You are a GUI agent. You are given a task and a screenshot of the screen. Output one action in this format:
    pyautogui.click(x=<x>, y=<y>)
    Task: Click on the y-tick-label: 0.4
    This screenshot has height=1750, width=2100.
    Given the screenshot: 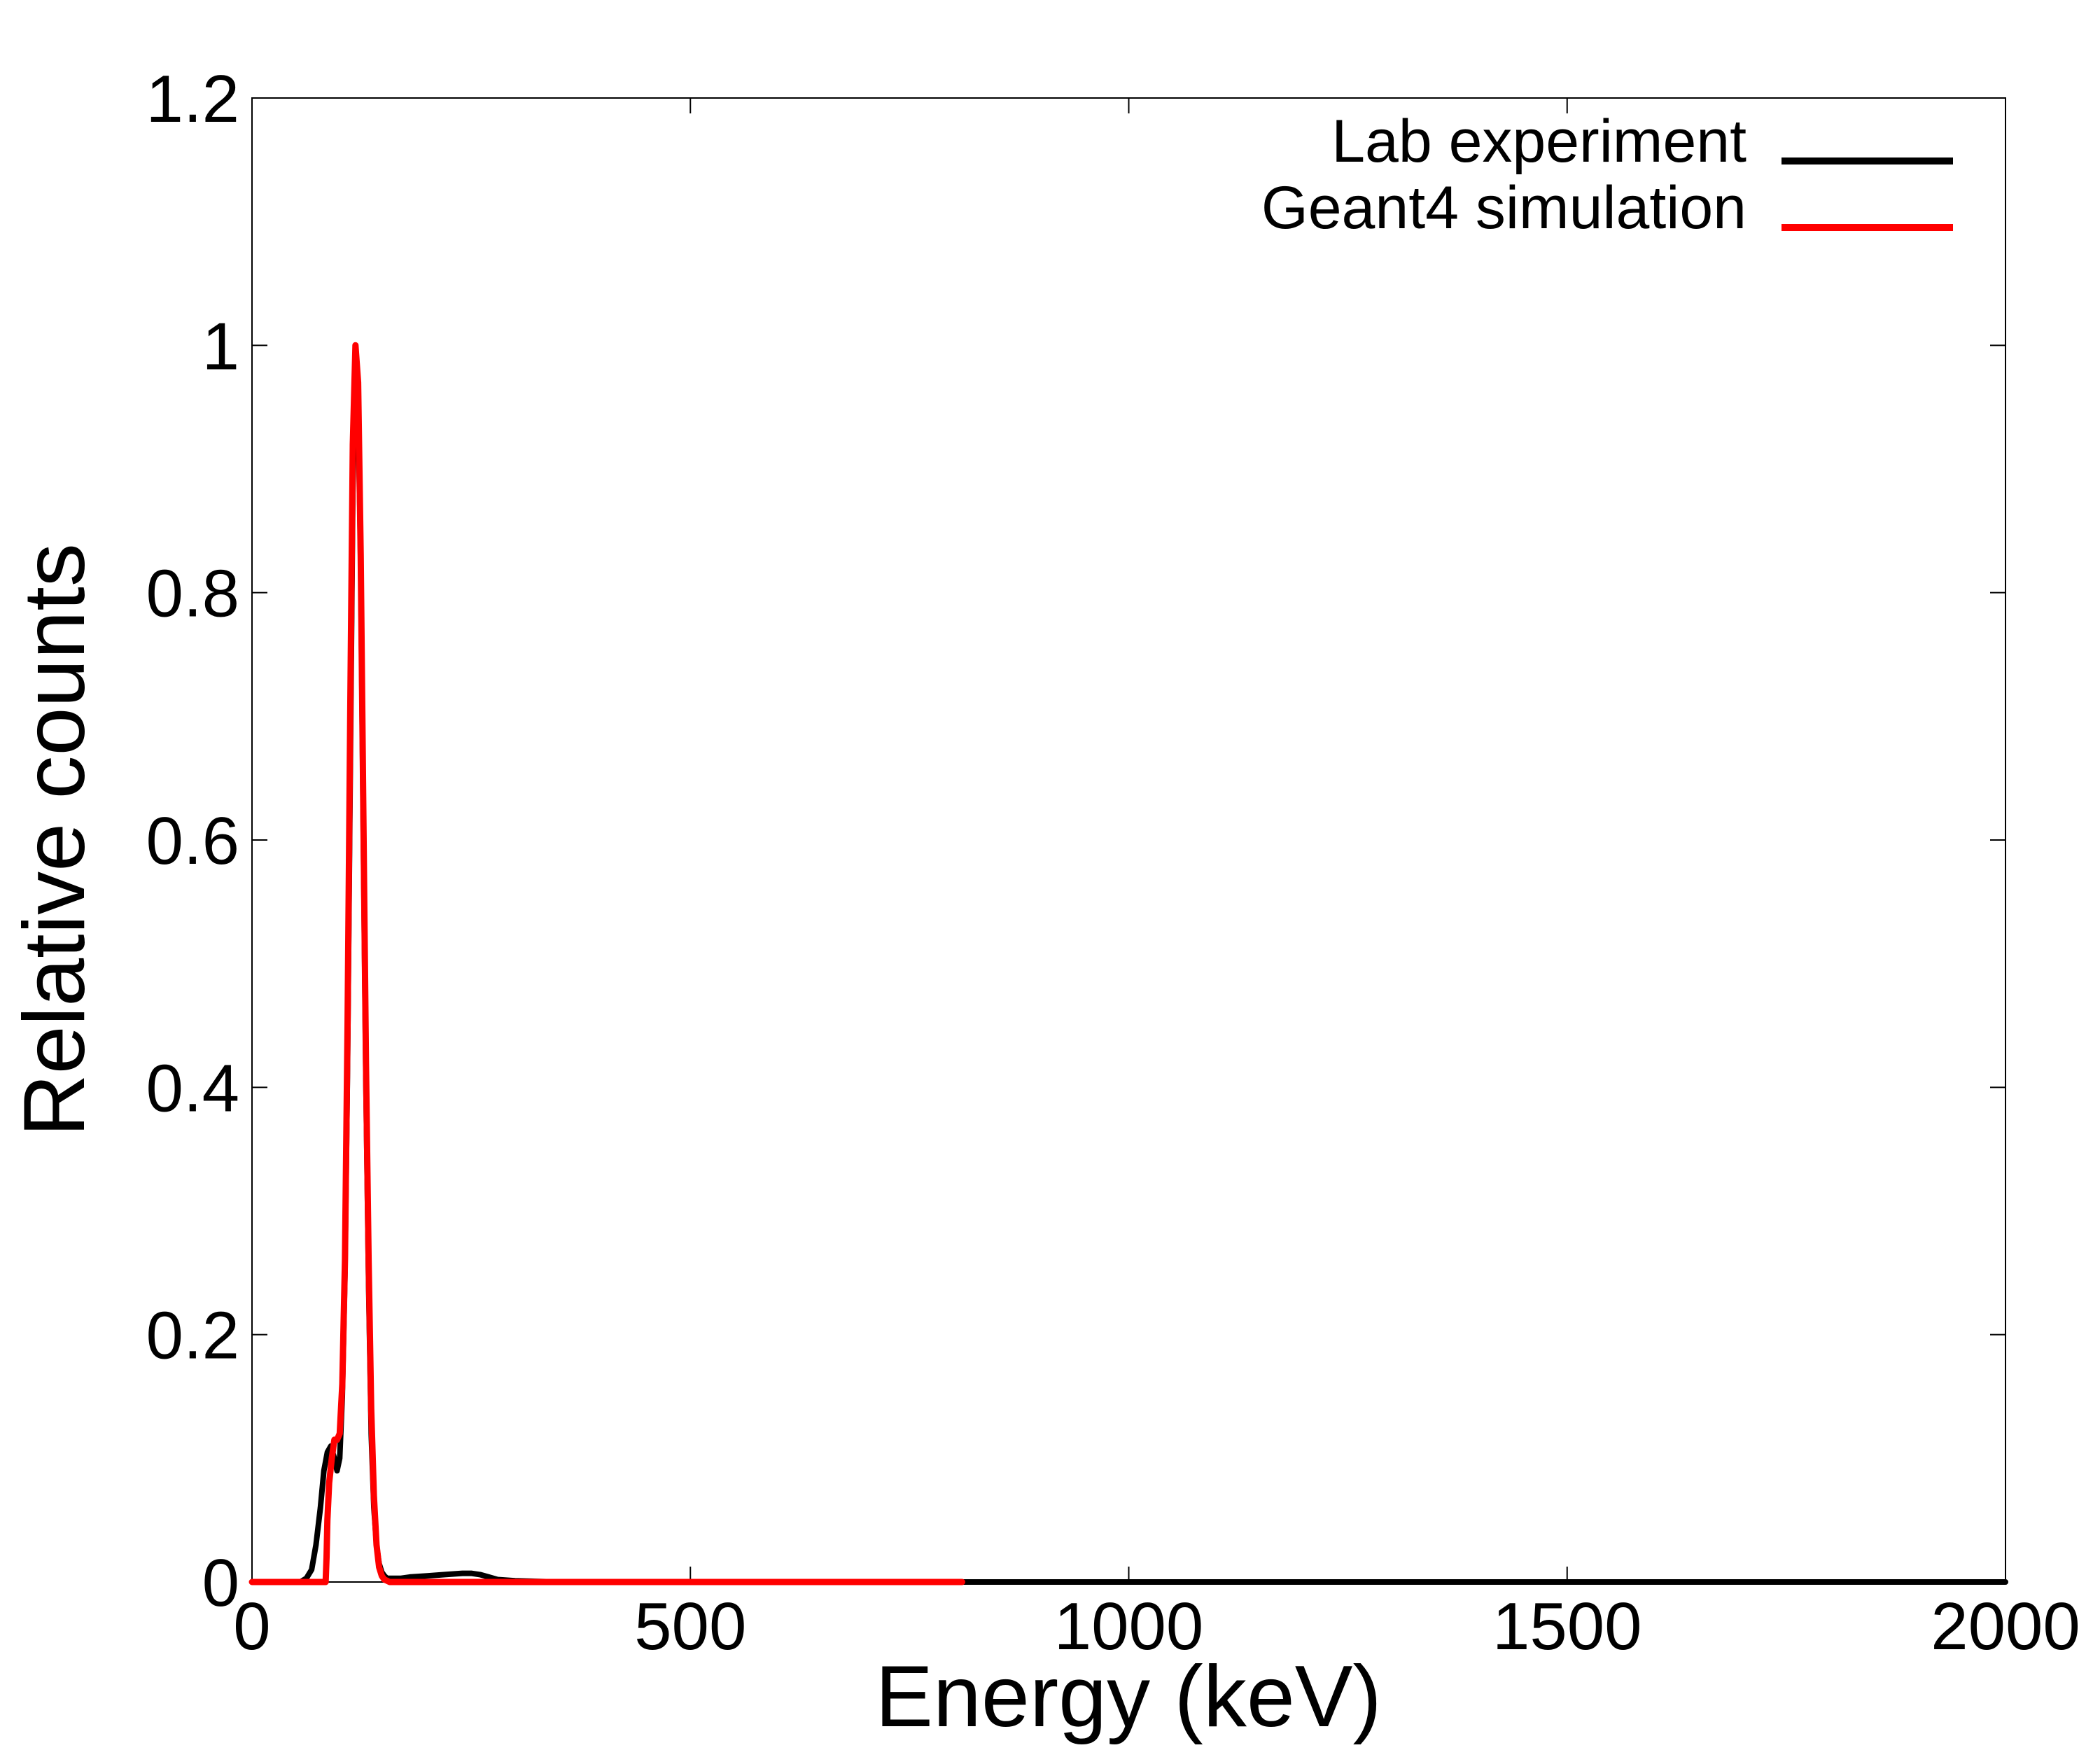 What is the action you would take?
    pyautogui.click(x=192, y=1088)
    